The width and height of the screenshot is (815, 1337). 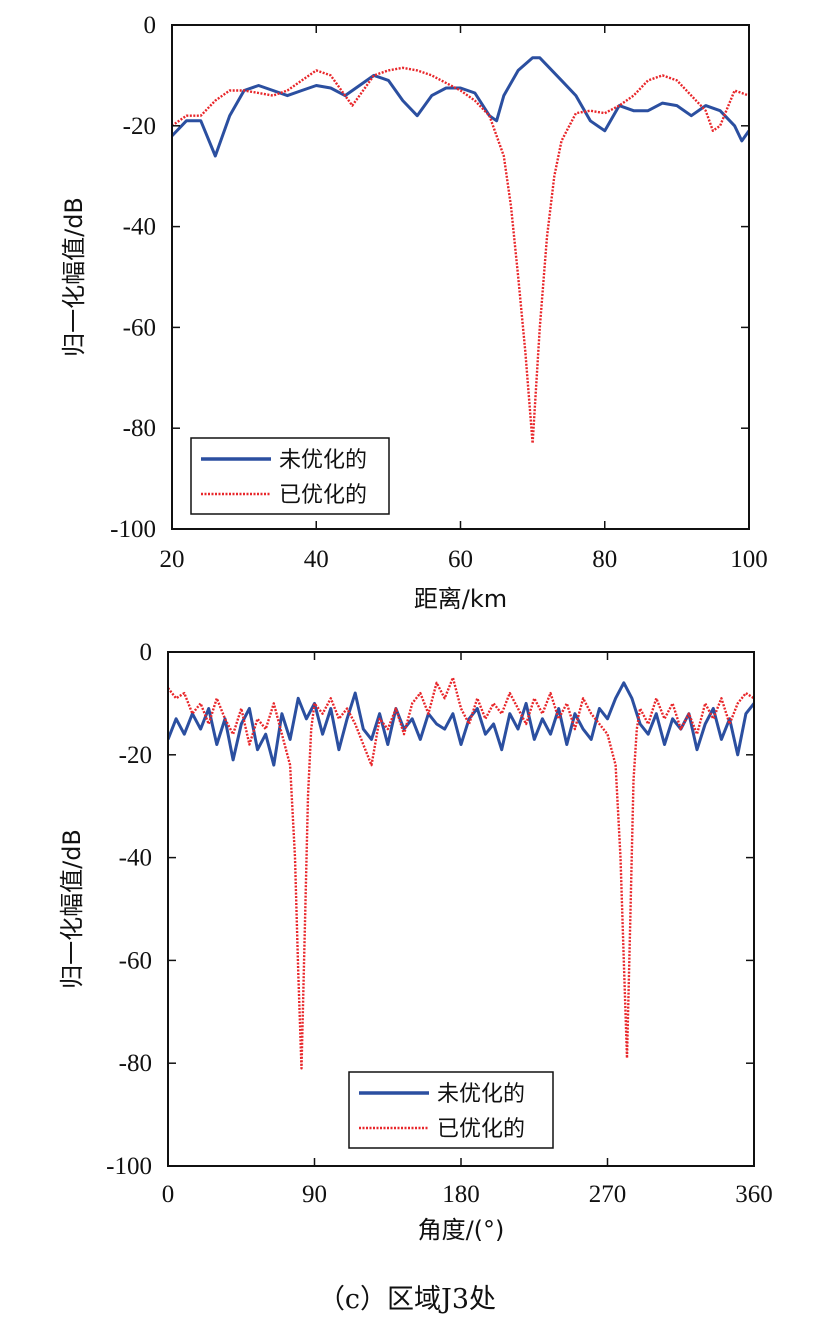 What do you see at coordinates (460, 599) in the screenshot?
I see `x-axis-label: 距离/km` at bounding box center [460, 599].